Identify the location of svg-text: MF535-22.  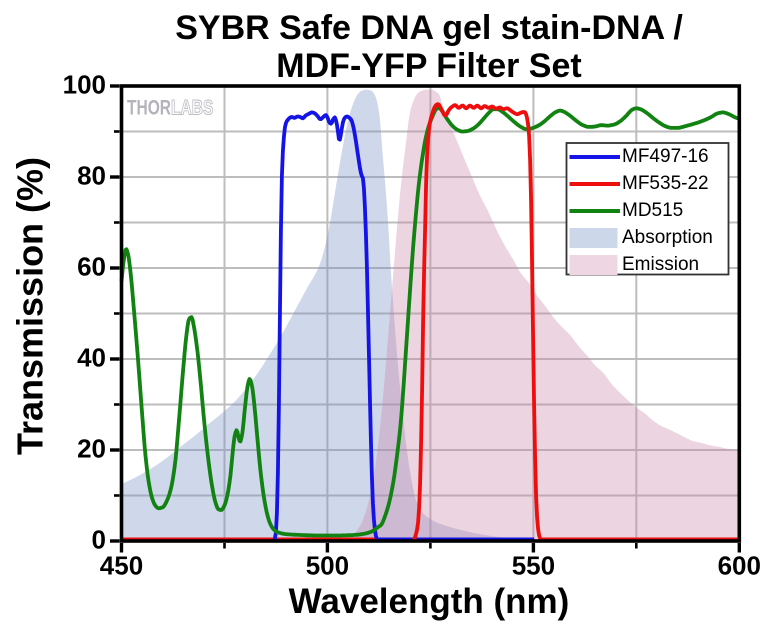
(665, 183).